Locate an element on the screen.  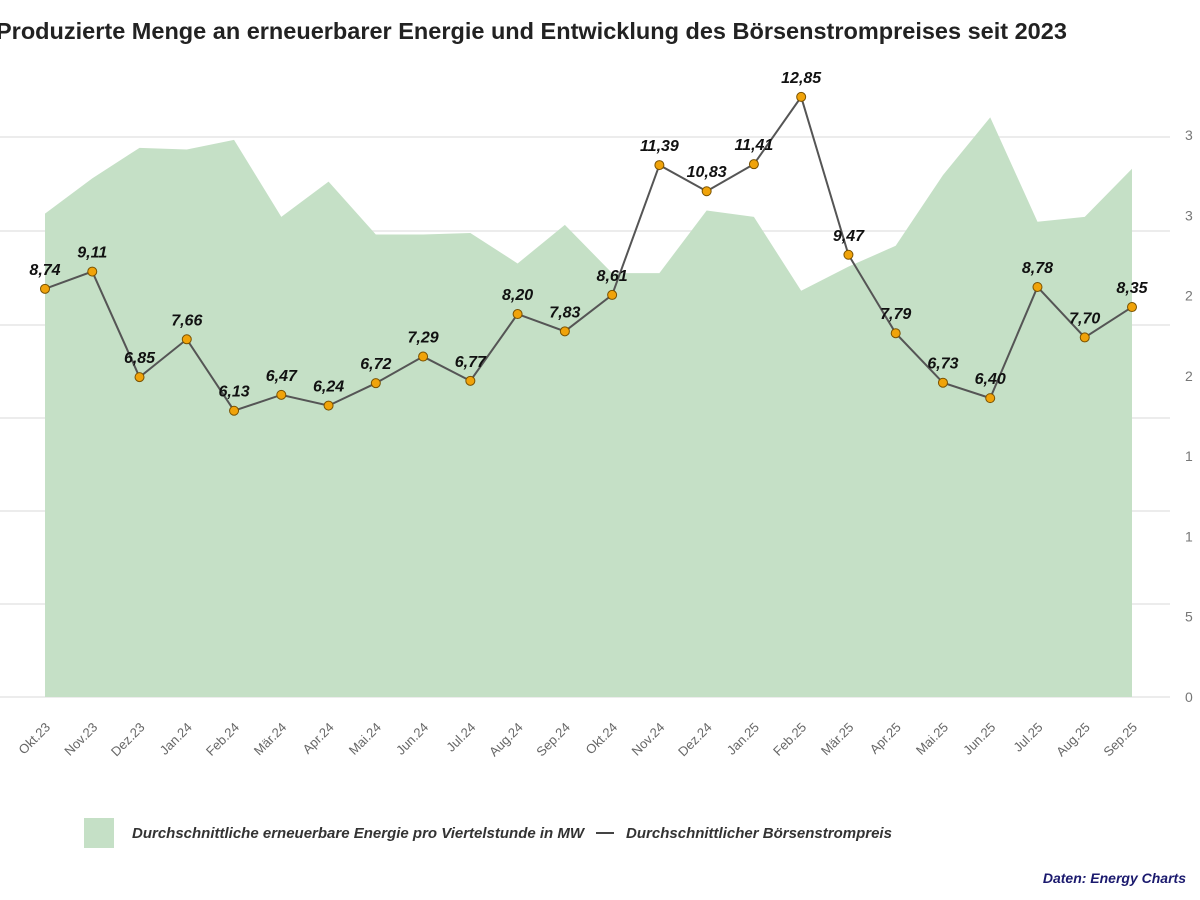
x-tick-label: Aug.25 is located at coordinates (1073, 740).